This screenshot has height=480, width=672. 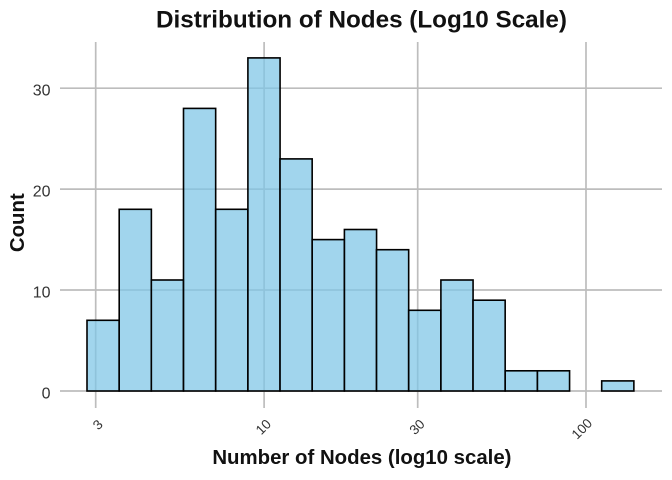 I want to click on svg-text: Count, so click(x=18, y=222).